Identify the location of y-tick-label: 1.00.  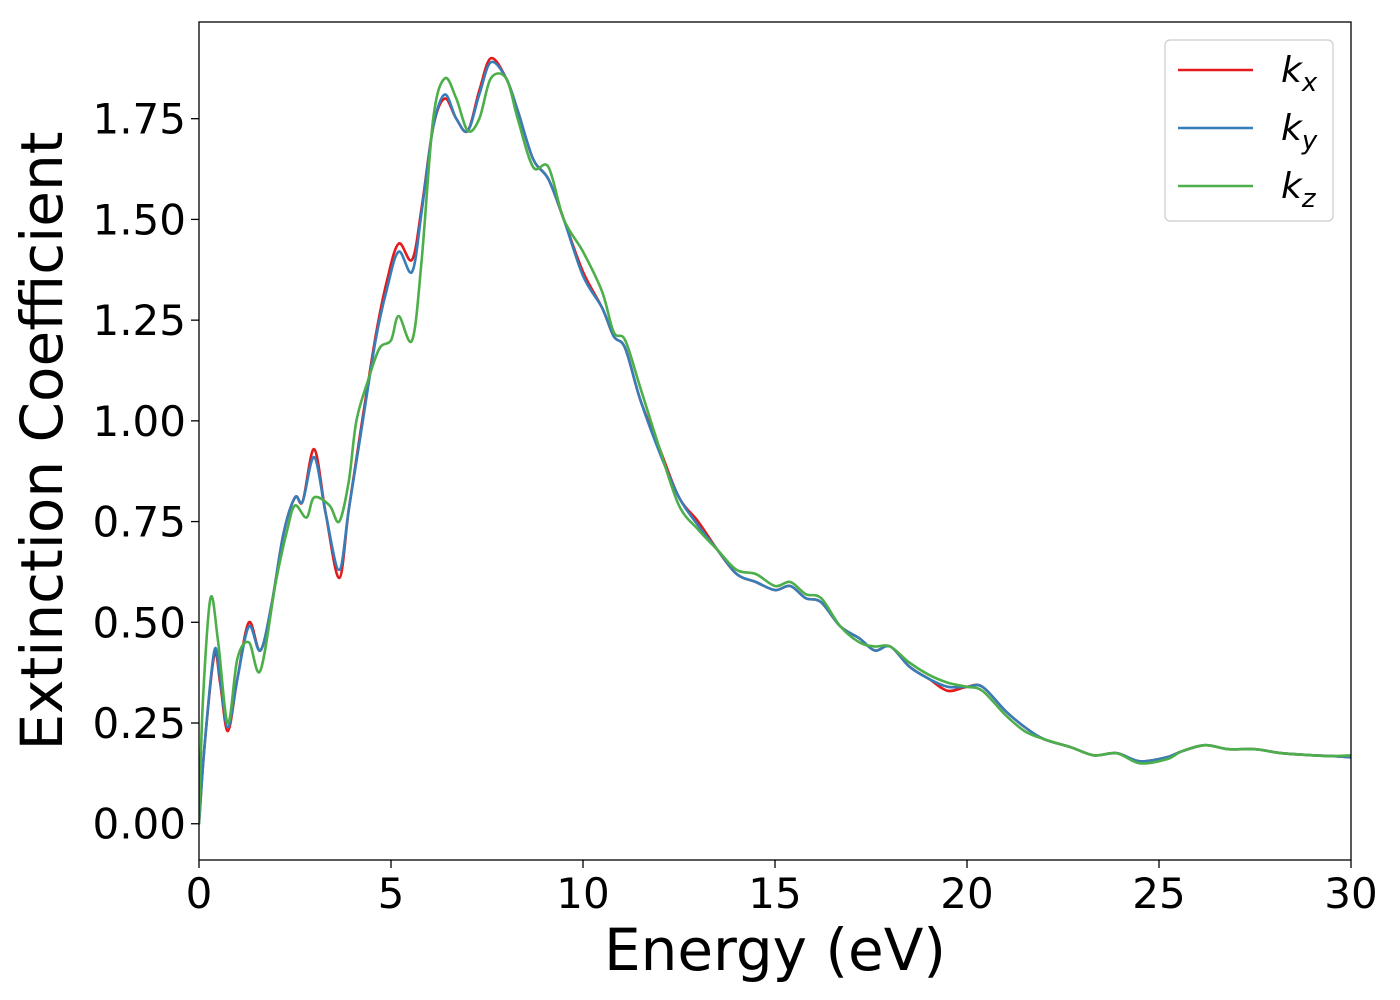
(139, 421).